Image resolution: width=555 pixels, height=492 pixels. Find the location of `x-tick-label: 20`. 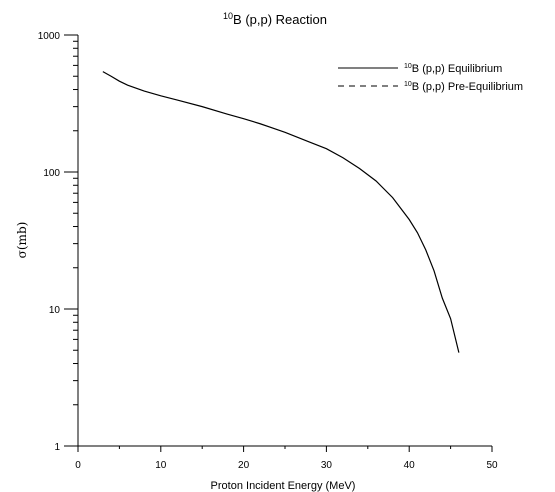

x-tick-label: 20 is located at coordinates (244, 465).